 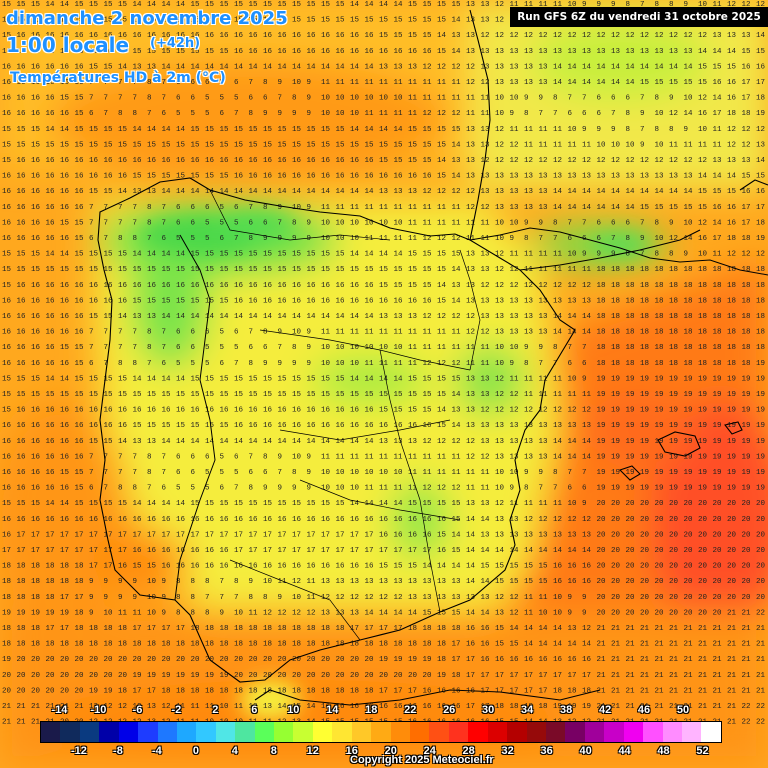 What do you see at coordinates (193, 364) in the screenshot?
I see `svg-text: 5` at bounding box center [193, 364].